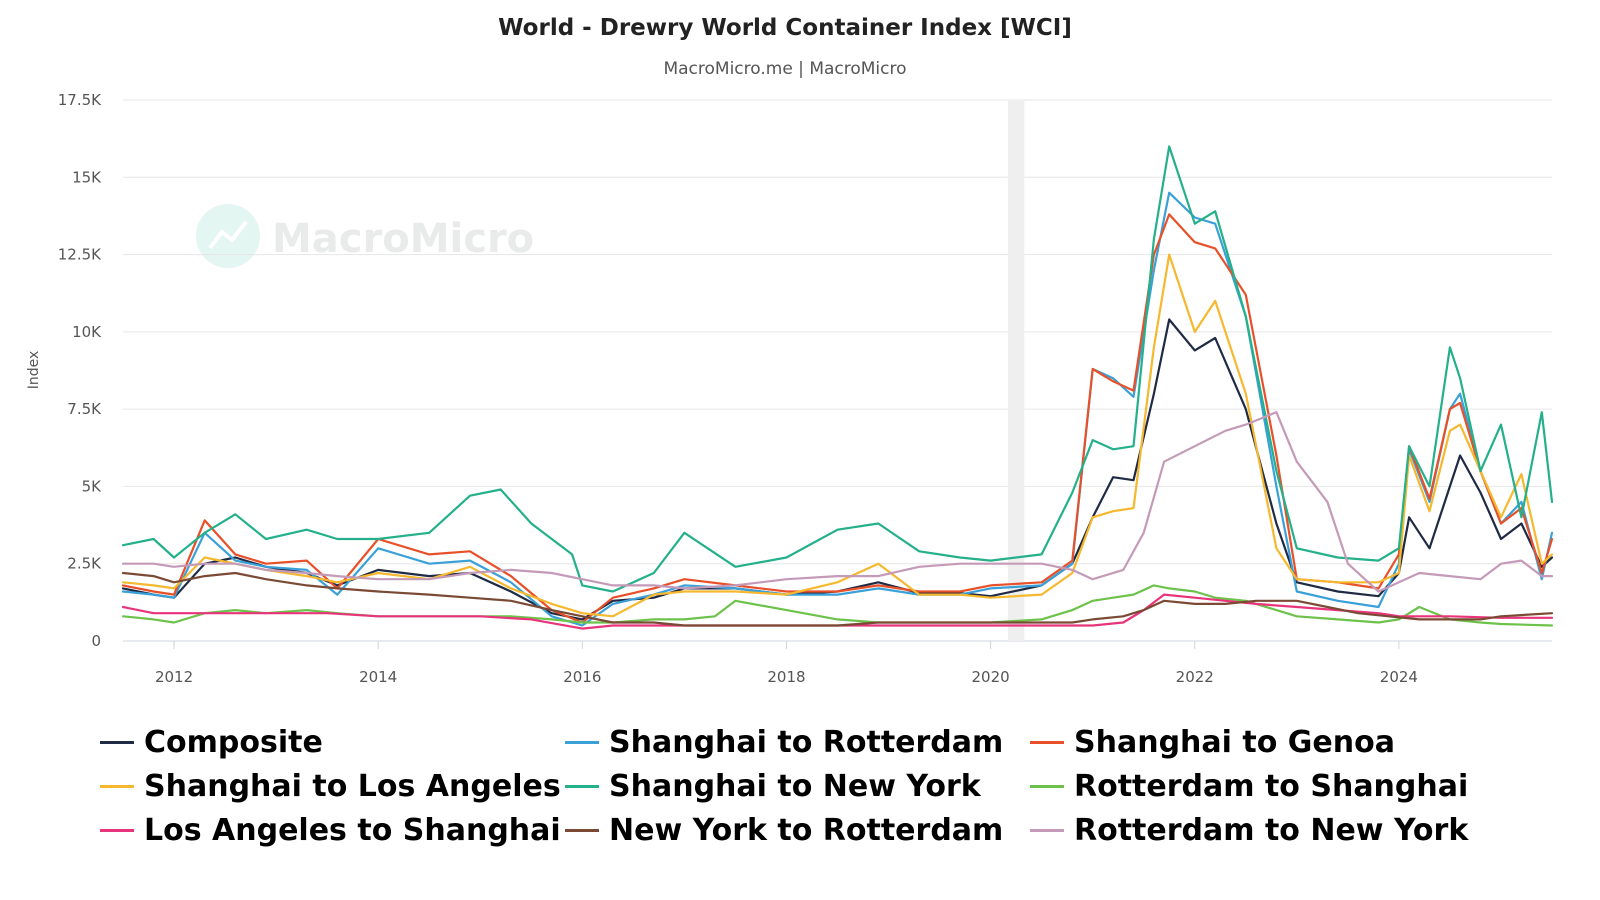 This screenshot has width=1600, height=900. I want to click on legend-label: Shanghai to Los Angeles, so click(352, 786).